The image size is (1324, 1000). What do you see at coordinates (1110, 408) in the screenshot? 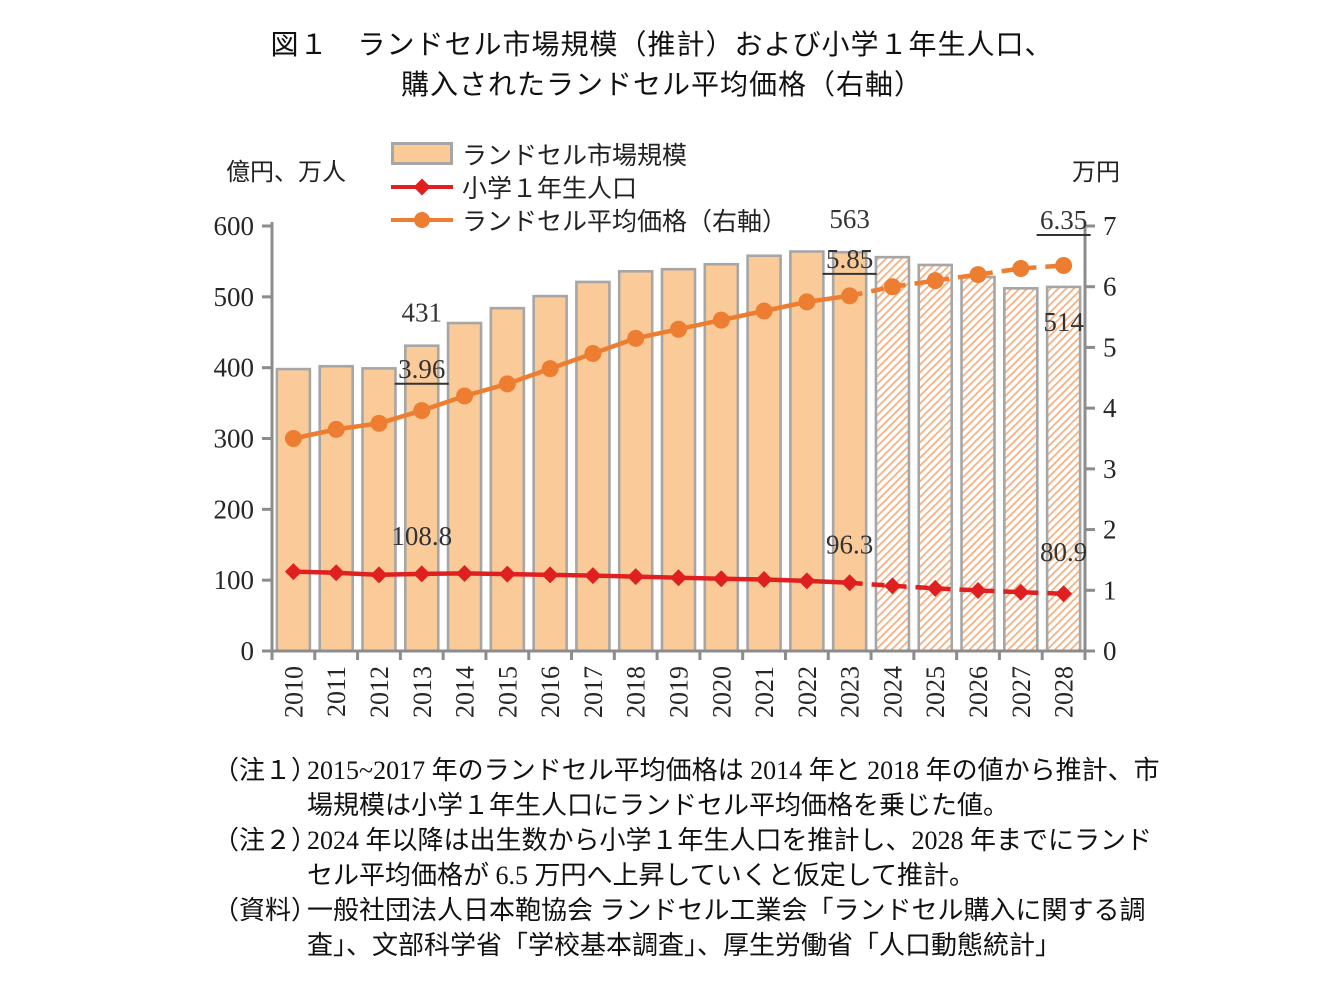
I see `svg-text: 4` at bounding box center [1110, 408].